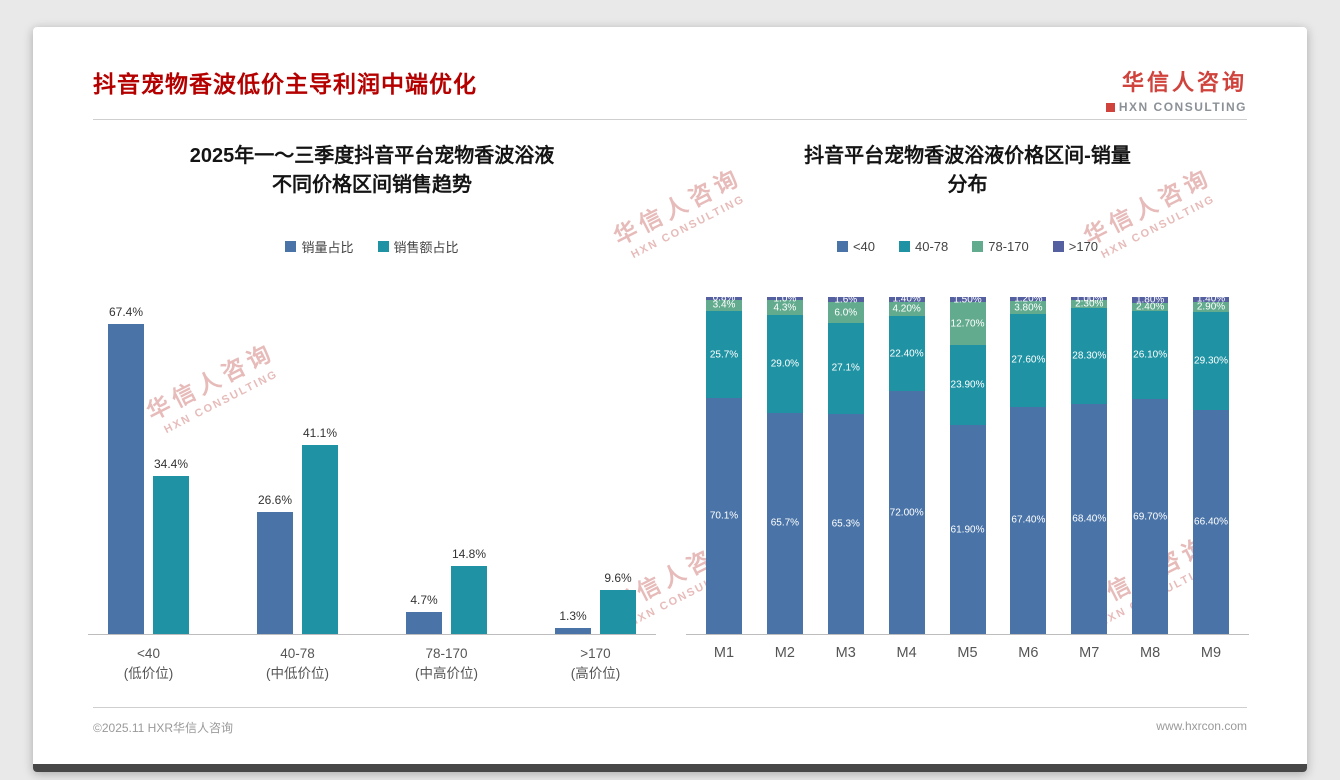 This screenshot has width=1340, height=780. I want to click on bar-销量占比: 67.4%, so click(126, 469).